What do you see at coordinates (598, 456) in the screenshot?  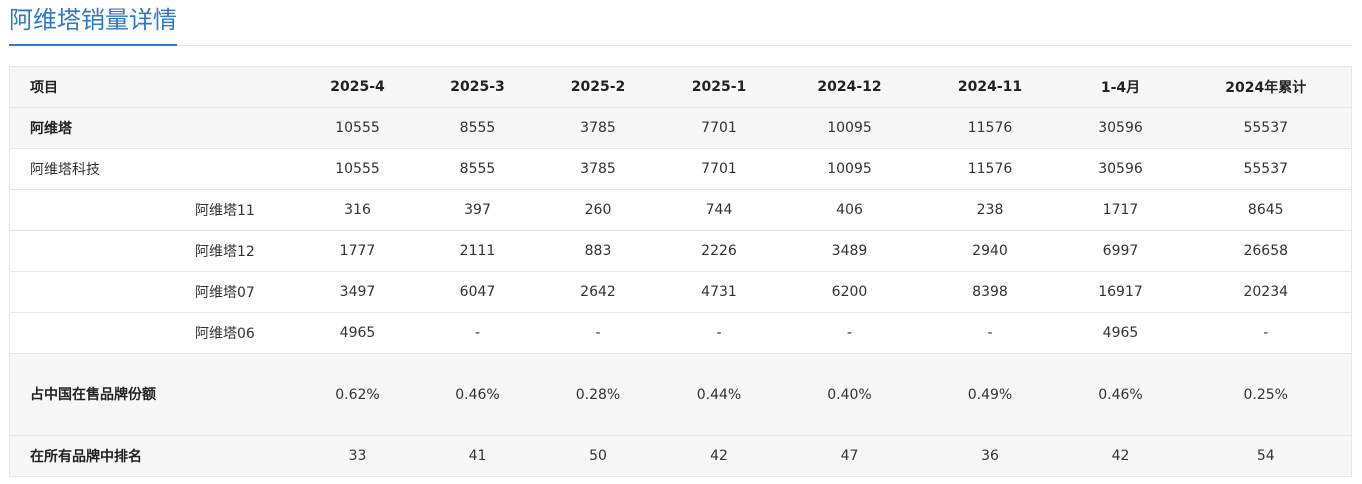 I see `table-cell: 50` at bounding box center [598, 456].